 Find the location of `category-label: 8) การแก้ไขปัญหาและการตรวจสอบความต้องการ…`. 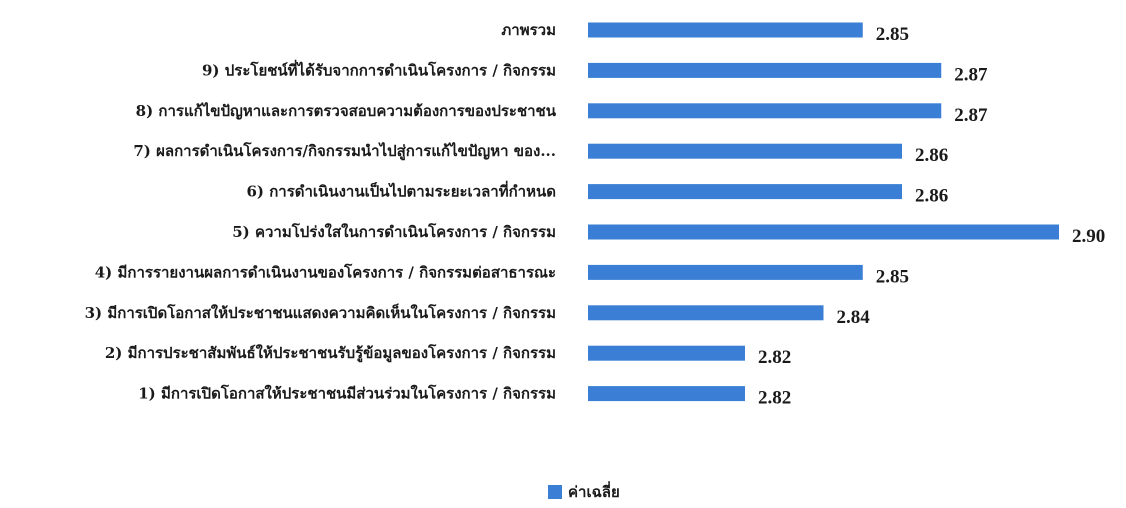

category-label: 8) การแก้ไขปัญหาและการตรวจสอบความต้องการ… is located at coordinates (346, 110).